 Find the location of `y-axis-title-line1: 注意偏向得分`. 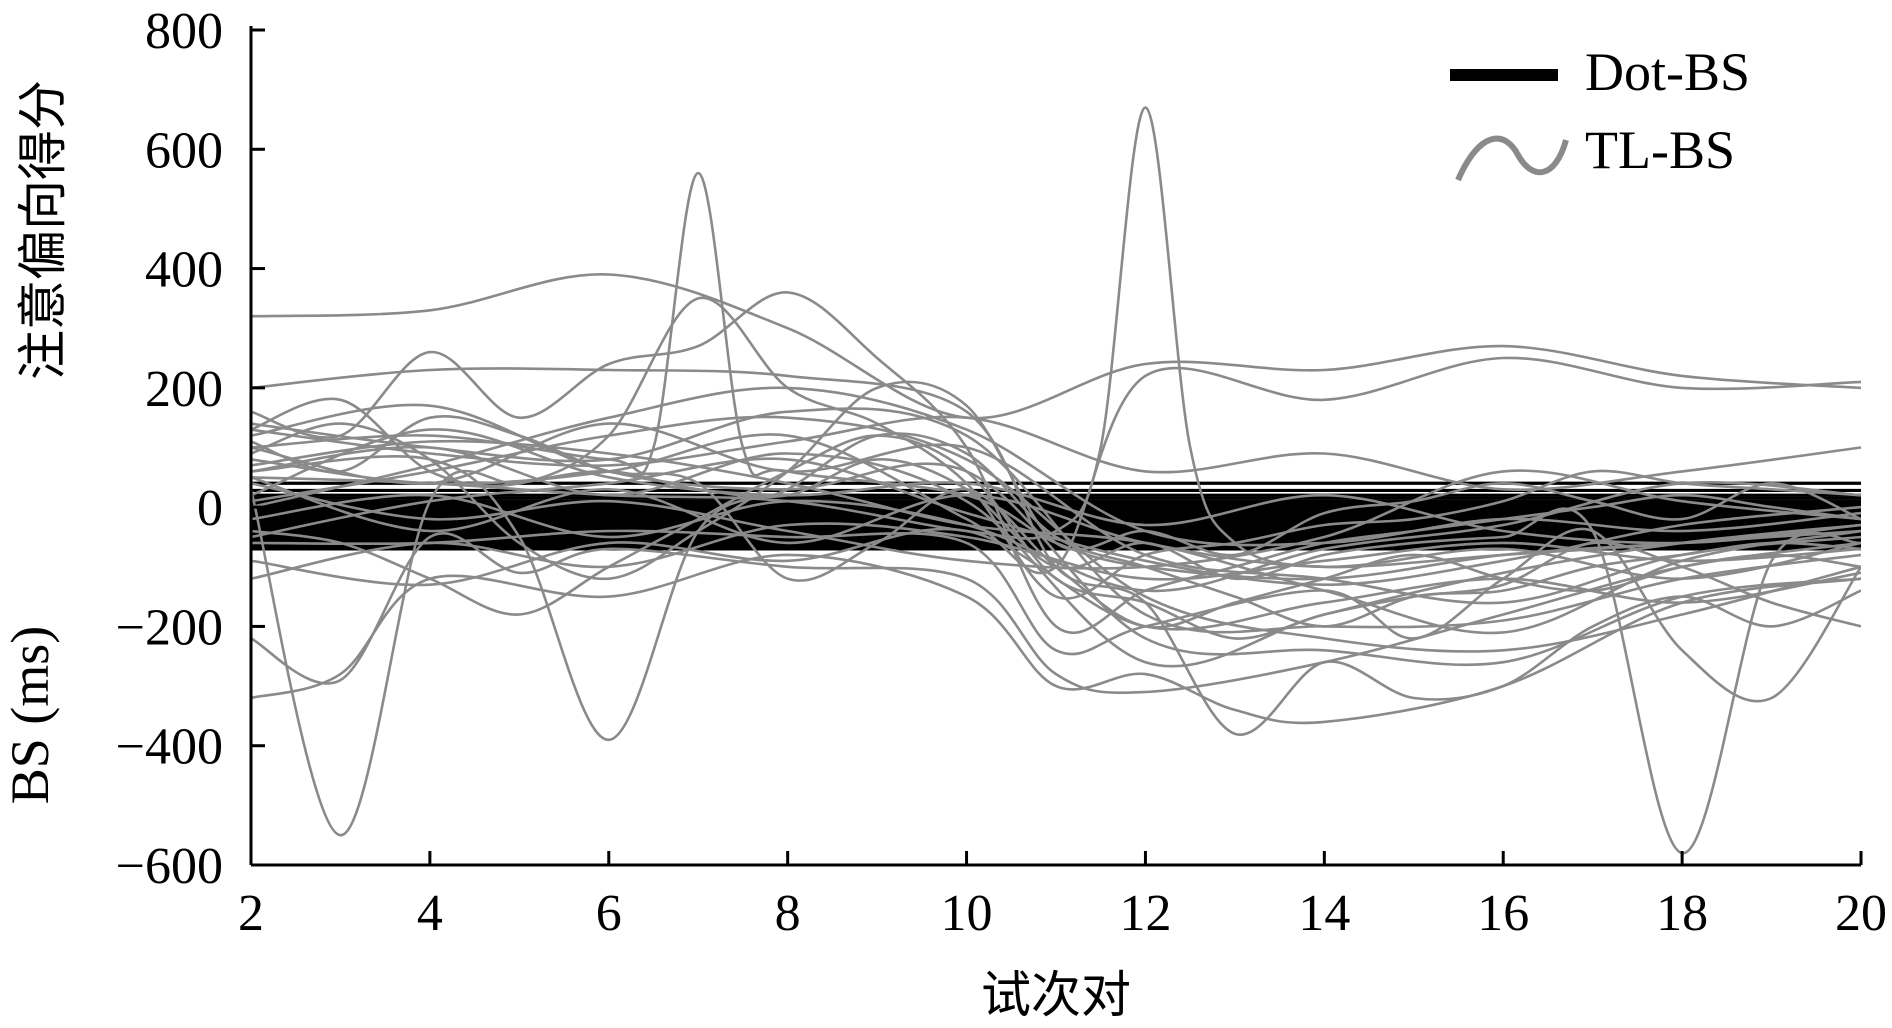

y-axis-title-line1: 注意偏向得分 is located at coordinates (43, 230).